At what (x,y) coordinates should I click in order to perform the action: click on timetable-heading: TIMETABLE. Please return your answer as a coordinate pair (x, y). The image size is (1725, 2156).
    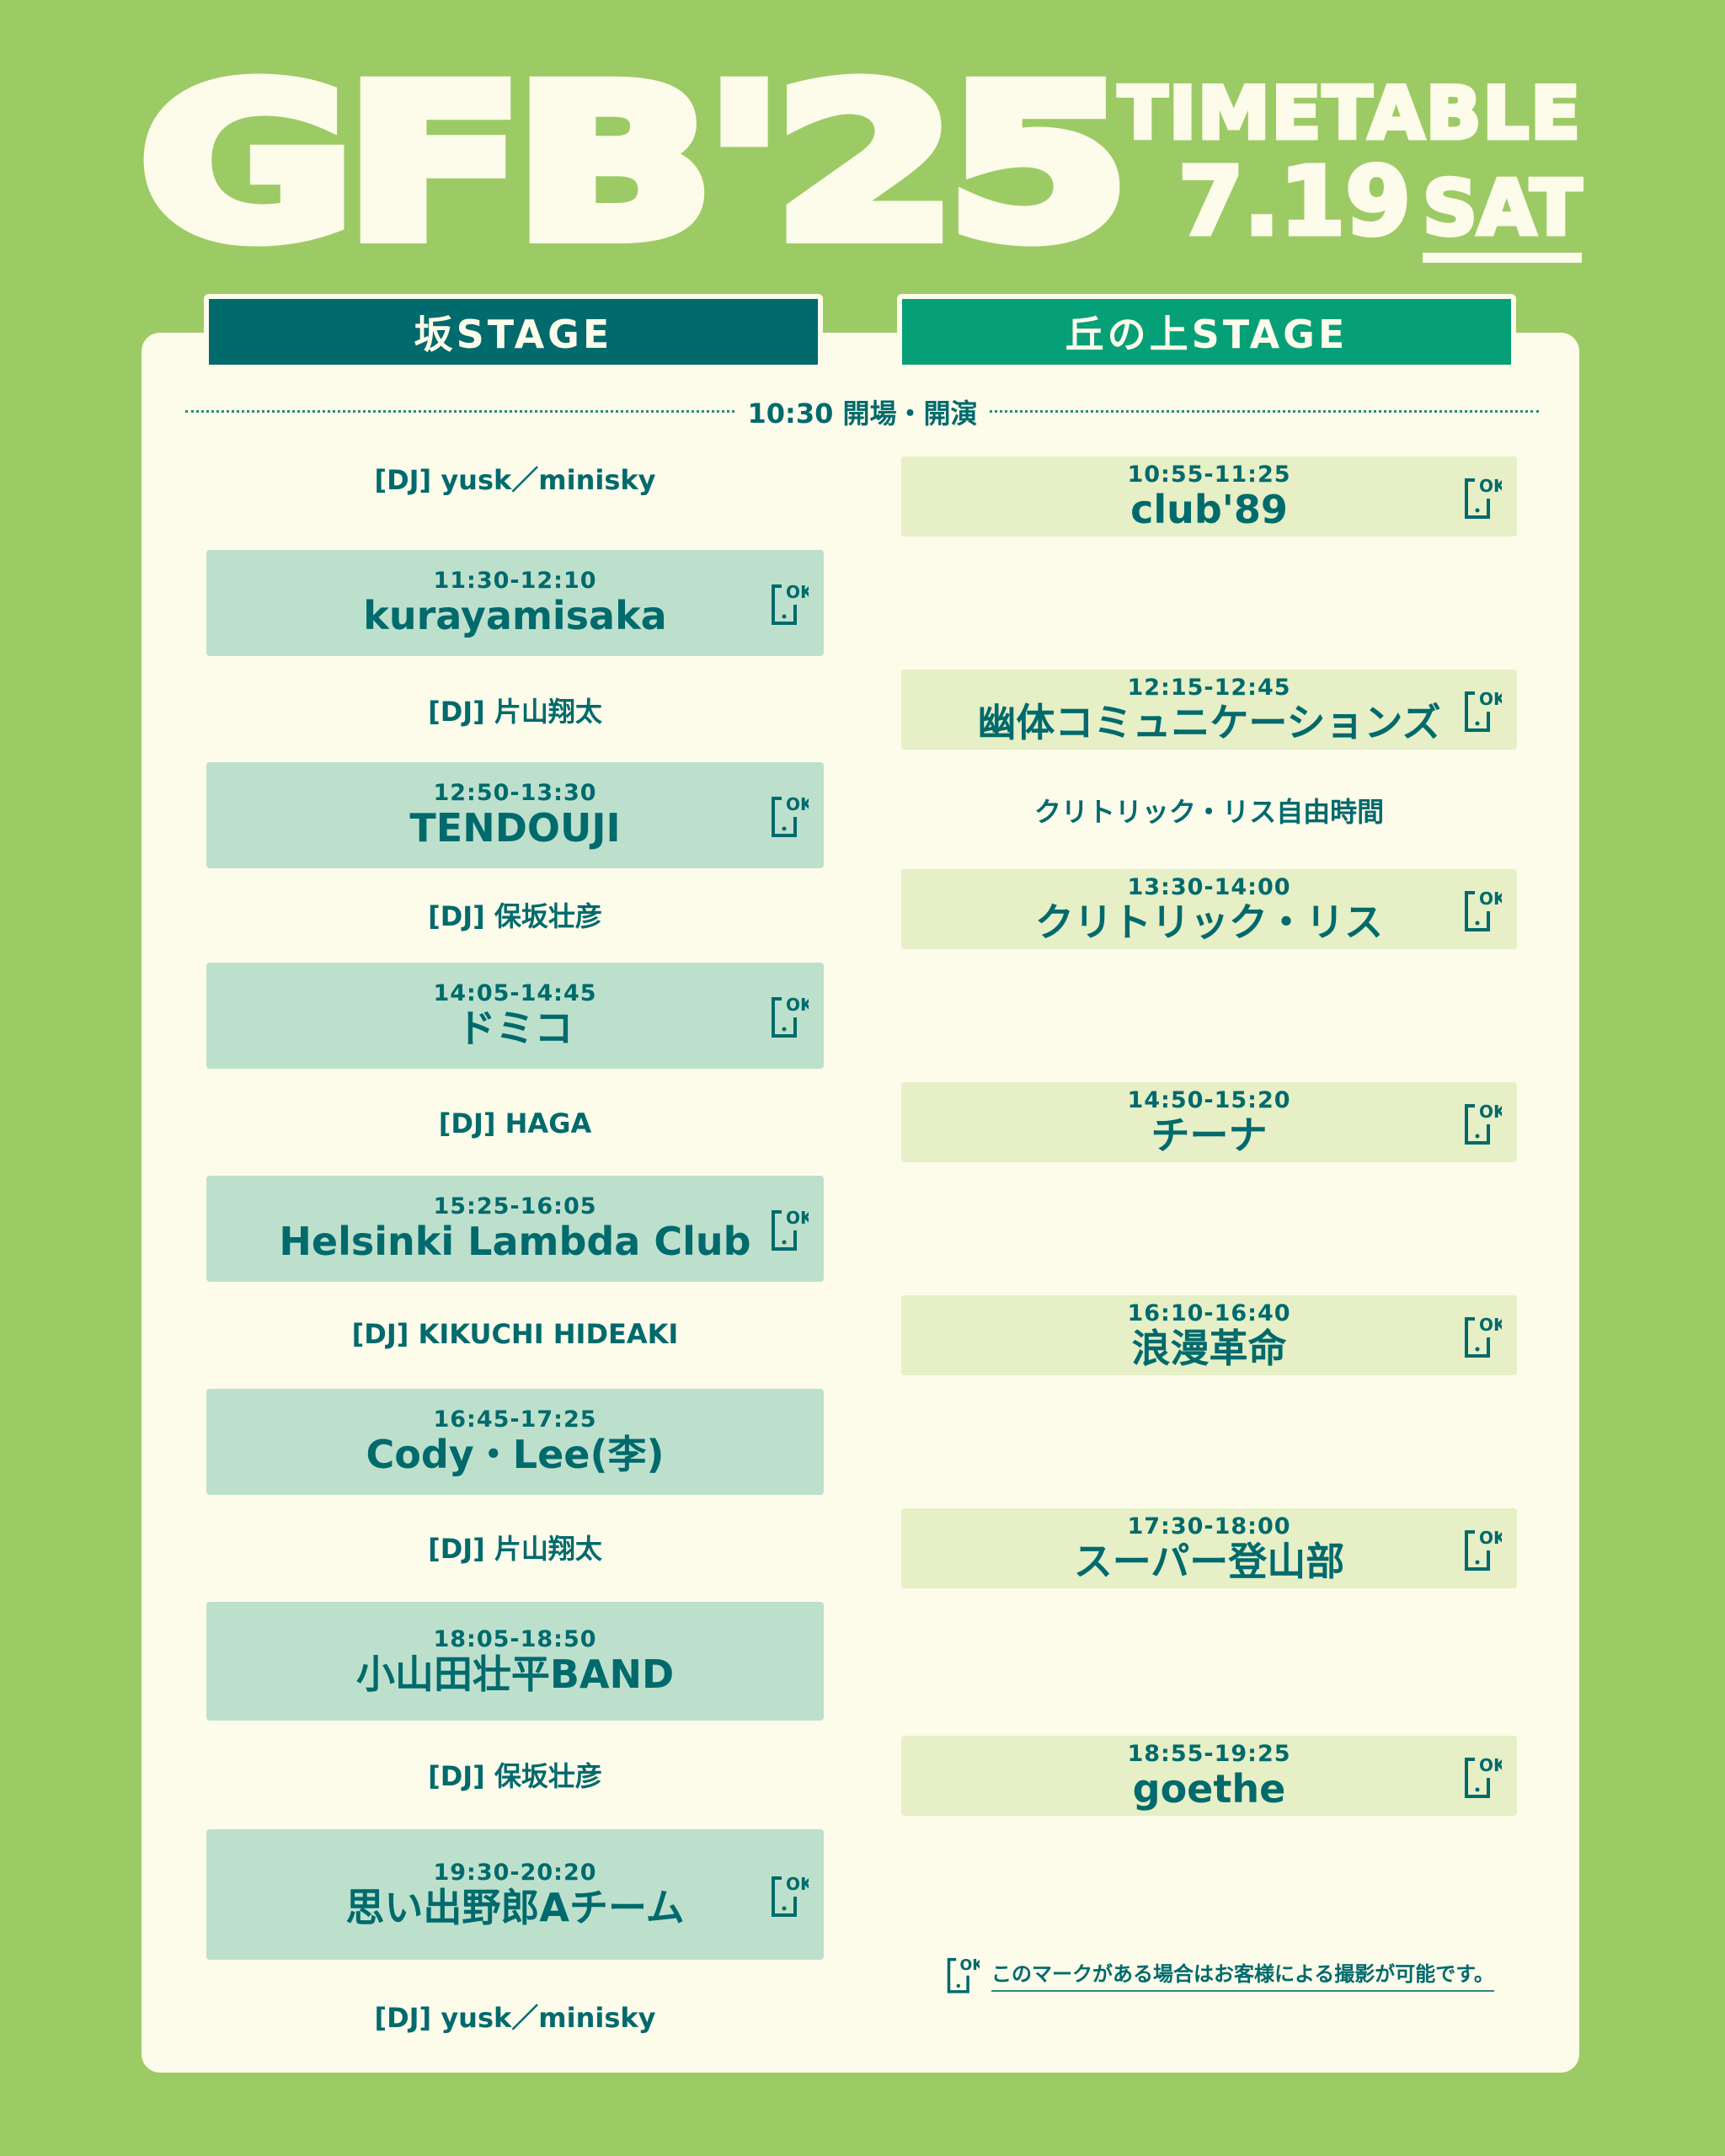
    Looking at the image, I should click on (1349, 114).